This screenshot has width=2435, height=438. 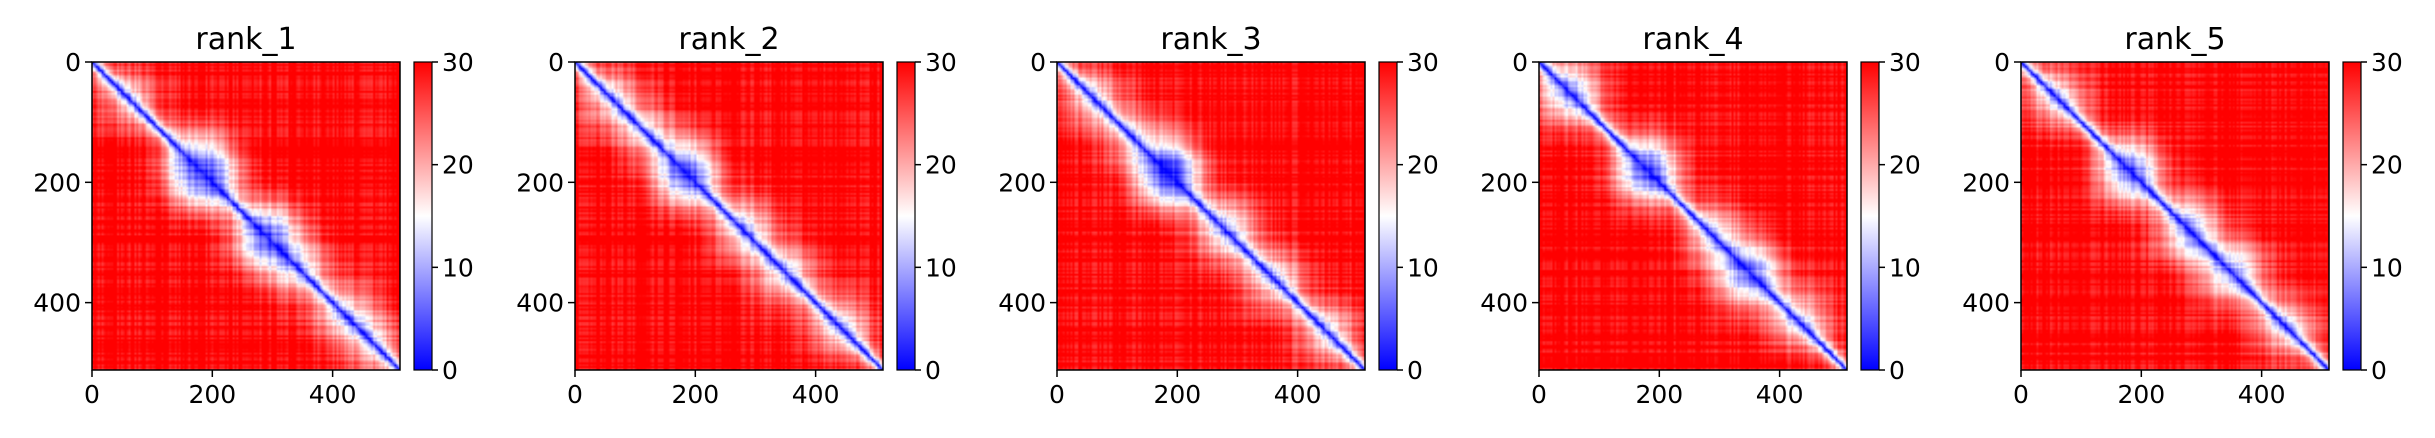 What do you see at coordinates (245, 39) in the screenshot?
I see `panel-title: rank_1` at bounding box center [245, 39].